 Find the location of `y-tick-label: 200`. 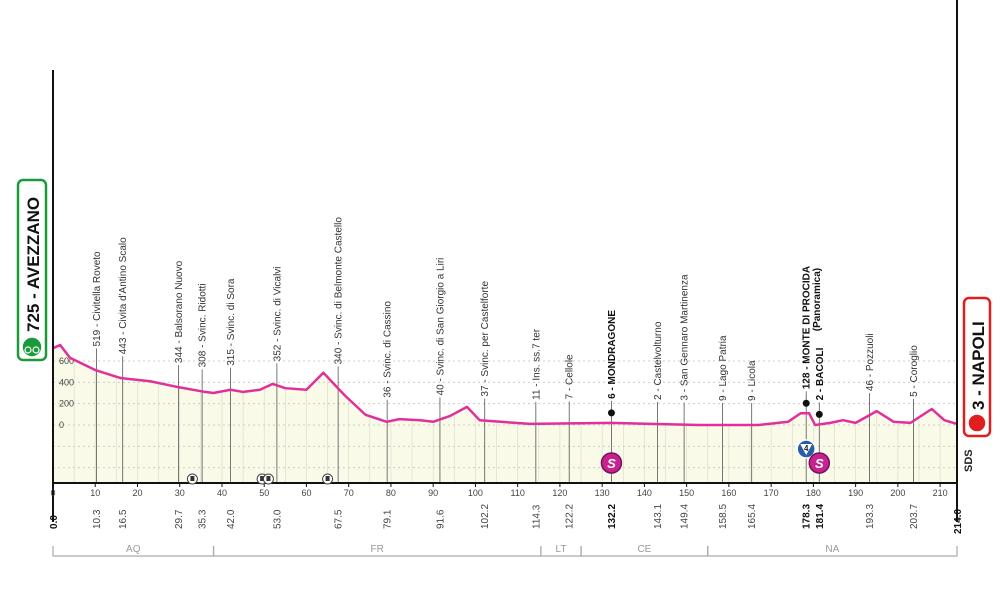

y-tick-label: 200 is located at coordinates (66, 404).